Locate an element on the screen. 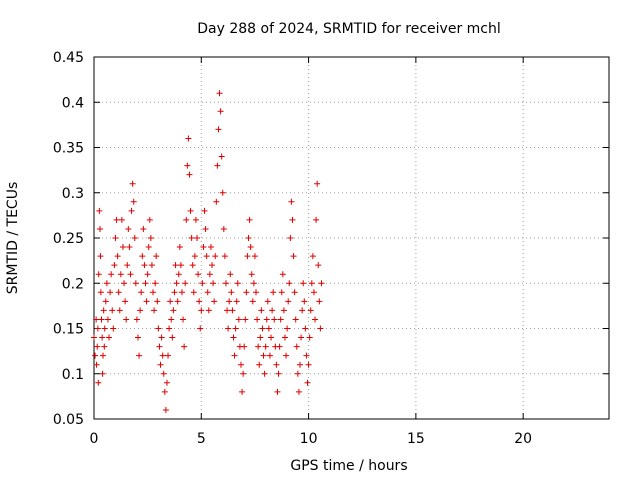 The height and width of the screenshot is (480, 640). x-tick-label: 0 is located at coordinates (94, 439).